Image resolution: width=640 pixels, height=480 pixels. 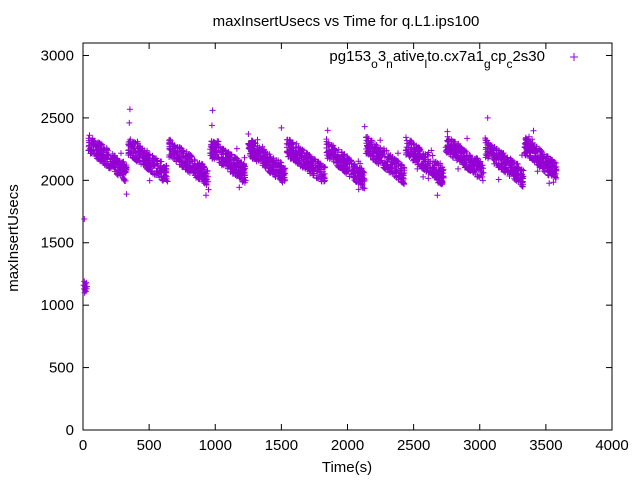 I want to click on legend-text-part: 2s30, so click(x=528, y=56).